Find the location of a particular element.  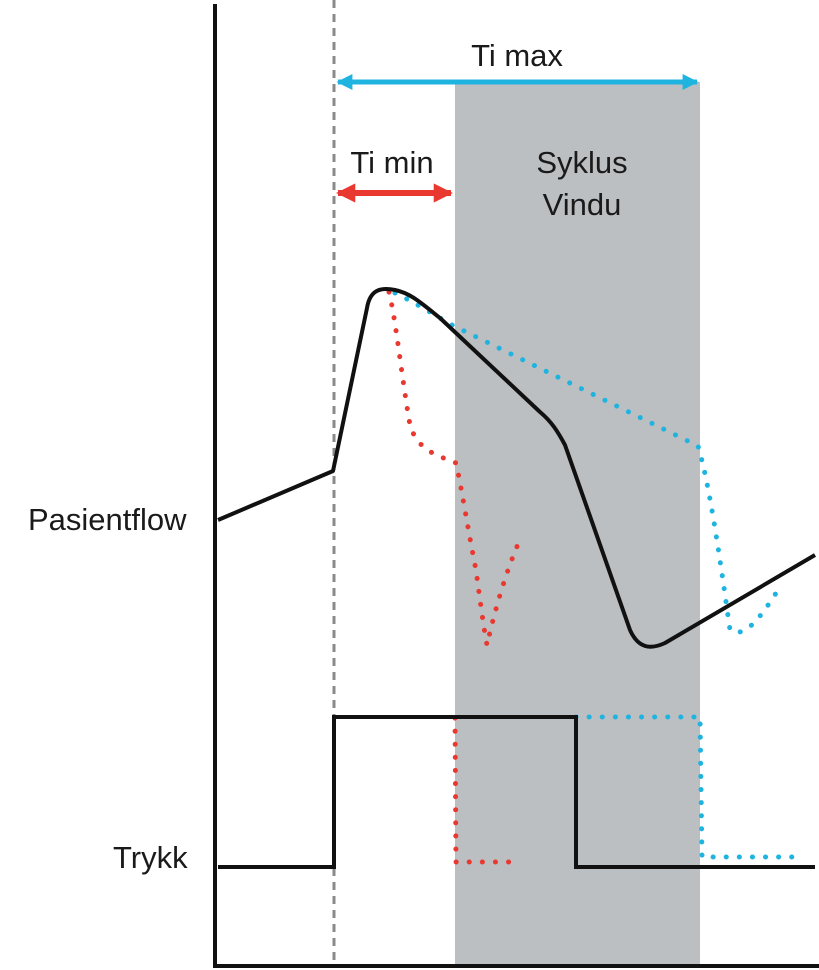

ti-max-label: Ti max is located at coordinates (517, 55).